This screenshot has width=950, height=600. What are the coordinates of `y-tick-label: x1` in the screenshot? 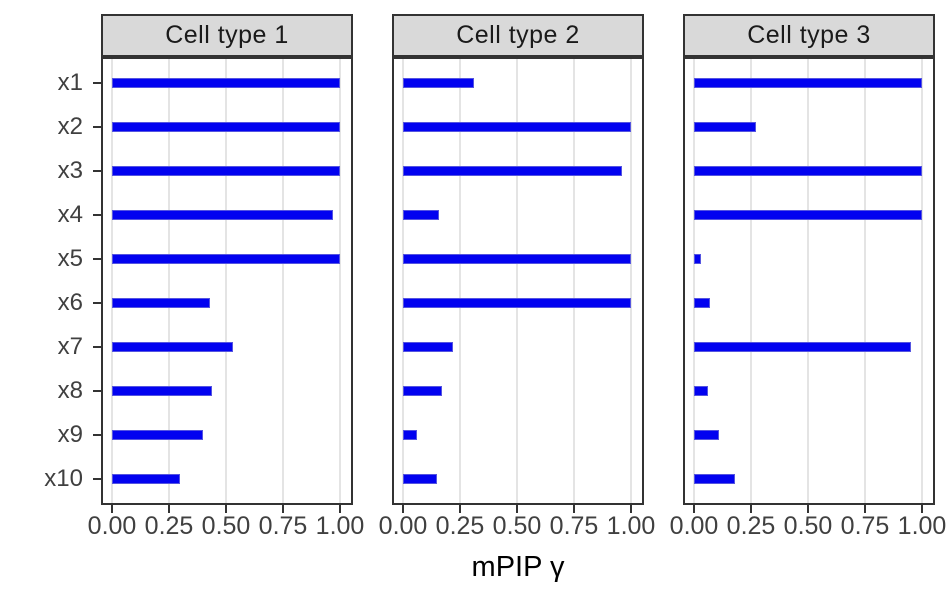 It's located at (70, 83).